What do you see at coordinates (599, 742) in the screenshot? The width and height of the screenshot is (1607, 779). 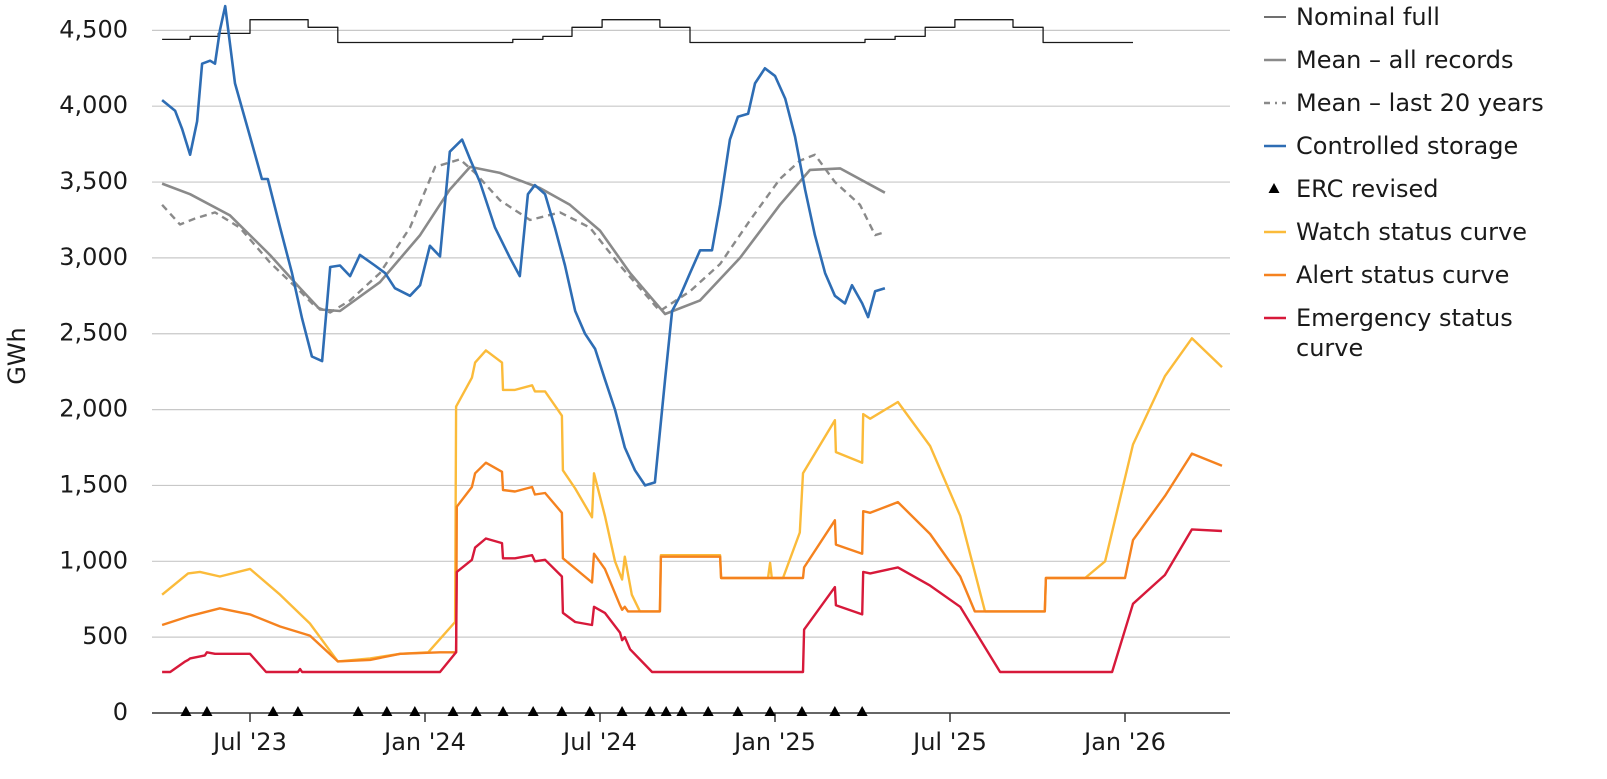 I see `x-tick-label: Jul '24` at bounding box center [599, 742].